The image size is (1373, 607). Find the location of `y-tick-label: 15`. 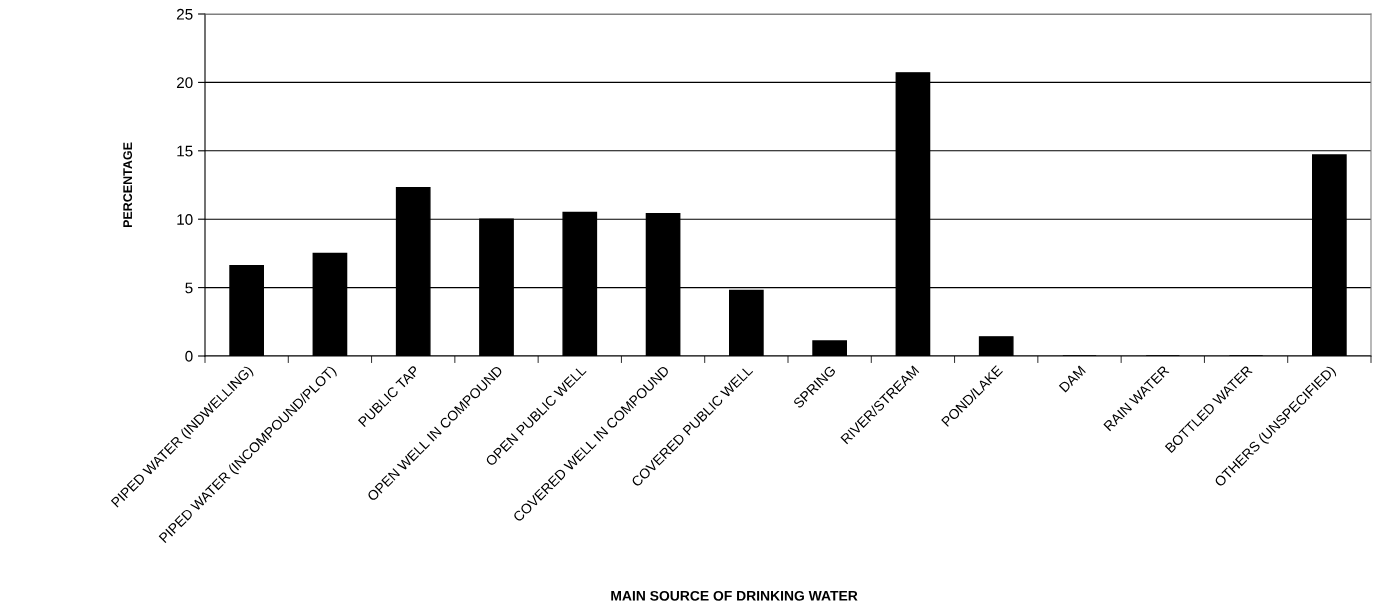

y-tick-label: 15 is located at coordinates (185, 151).